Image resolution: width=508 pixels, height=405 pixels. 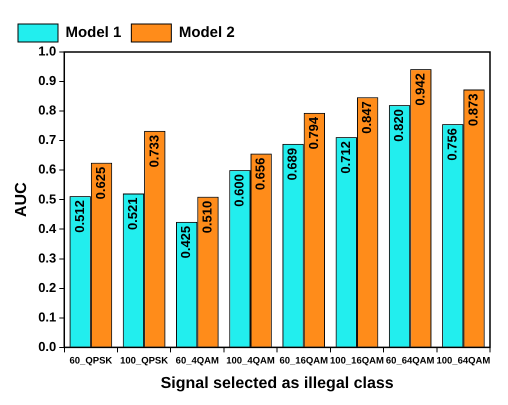 I want to click on y-tick-label: 0.7, so click(x=47, y=140).